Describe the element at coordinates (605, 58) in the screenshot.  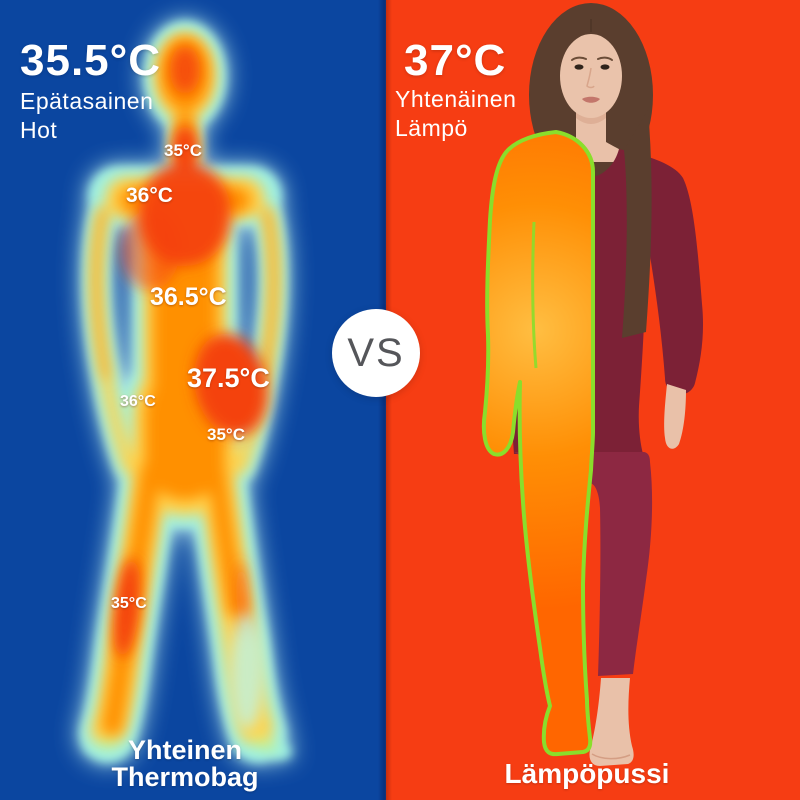
I see `right-eyebrow` at that location.